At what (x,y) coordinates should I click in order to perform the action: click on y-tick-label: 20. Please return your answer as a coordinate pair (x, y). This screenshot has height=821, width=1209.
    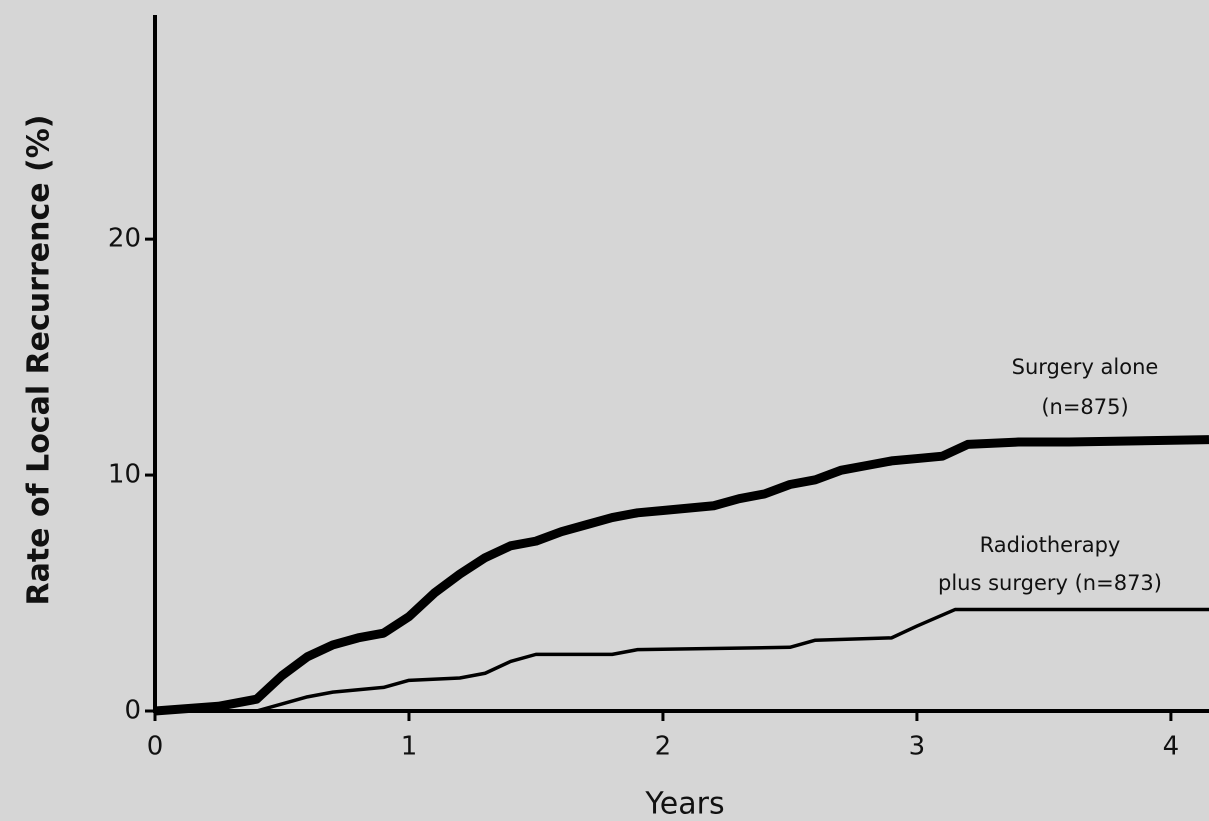
    Looking at the image, I should click on (124, 239).